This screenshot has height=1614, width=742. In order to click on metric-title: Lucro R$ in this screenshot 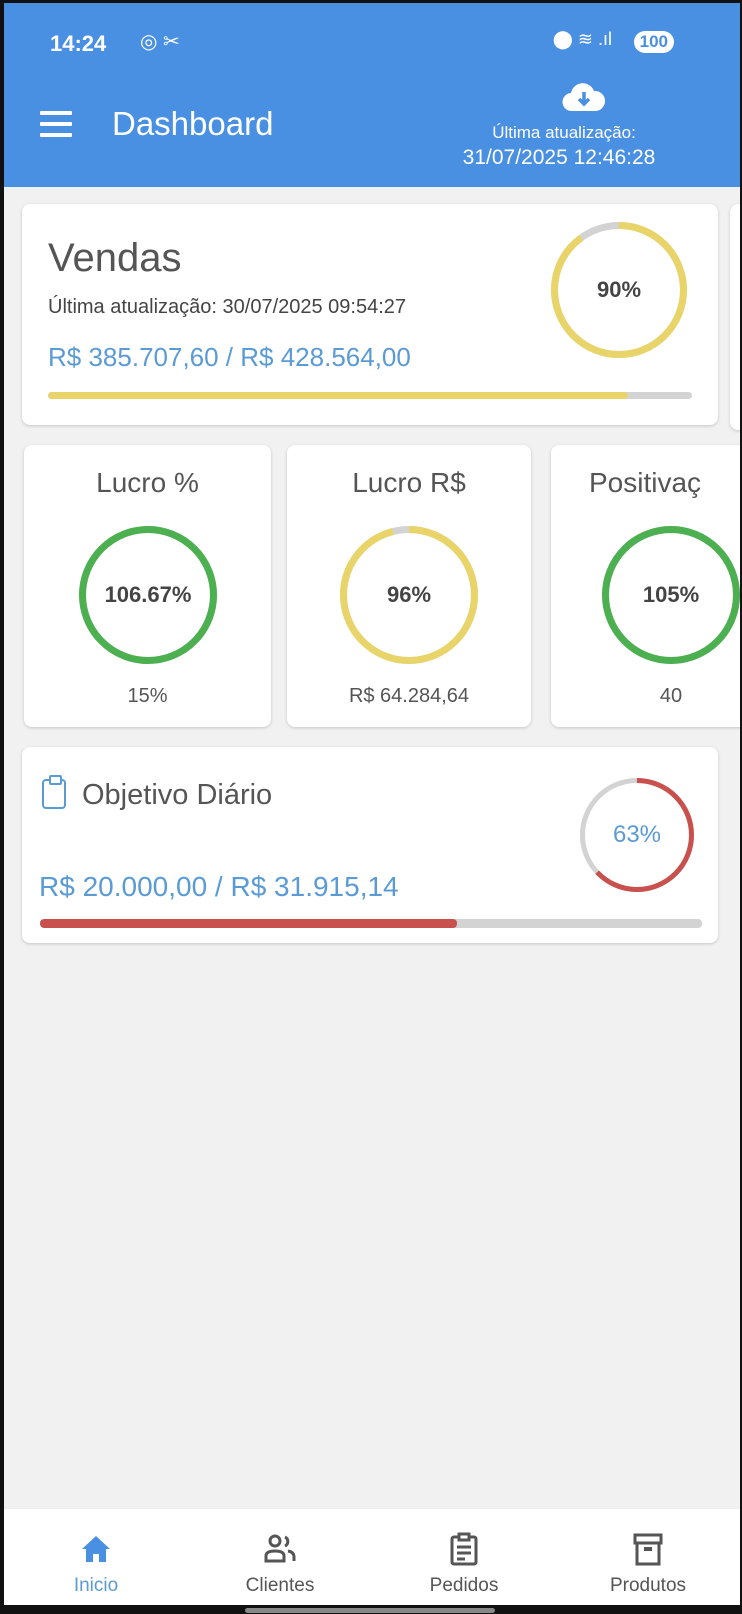, I will do `click(409, 482)`.